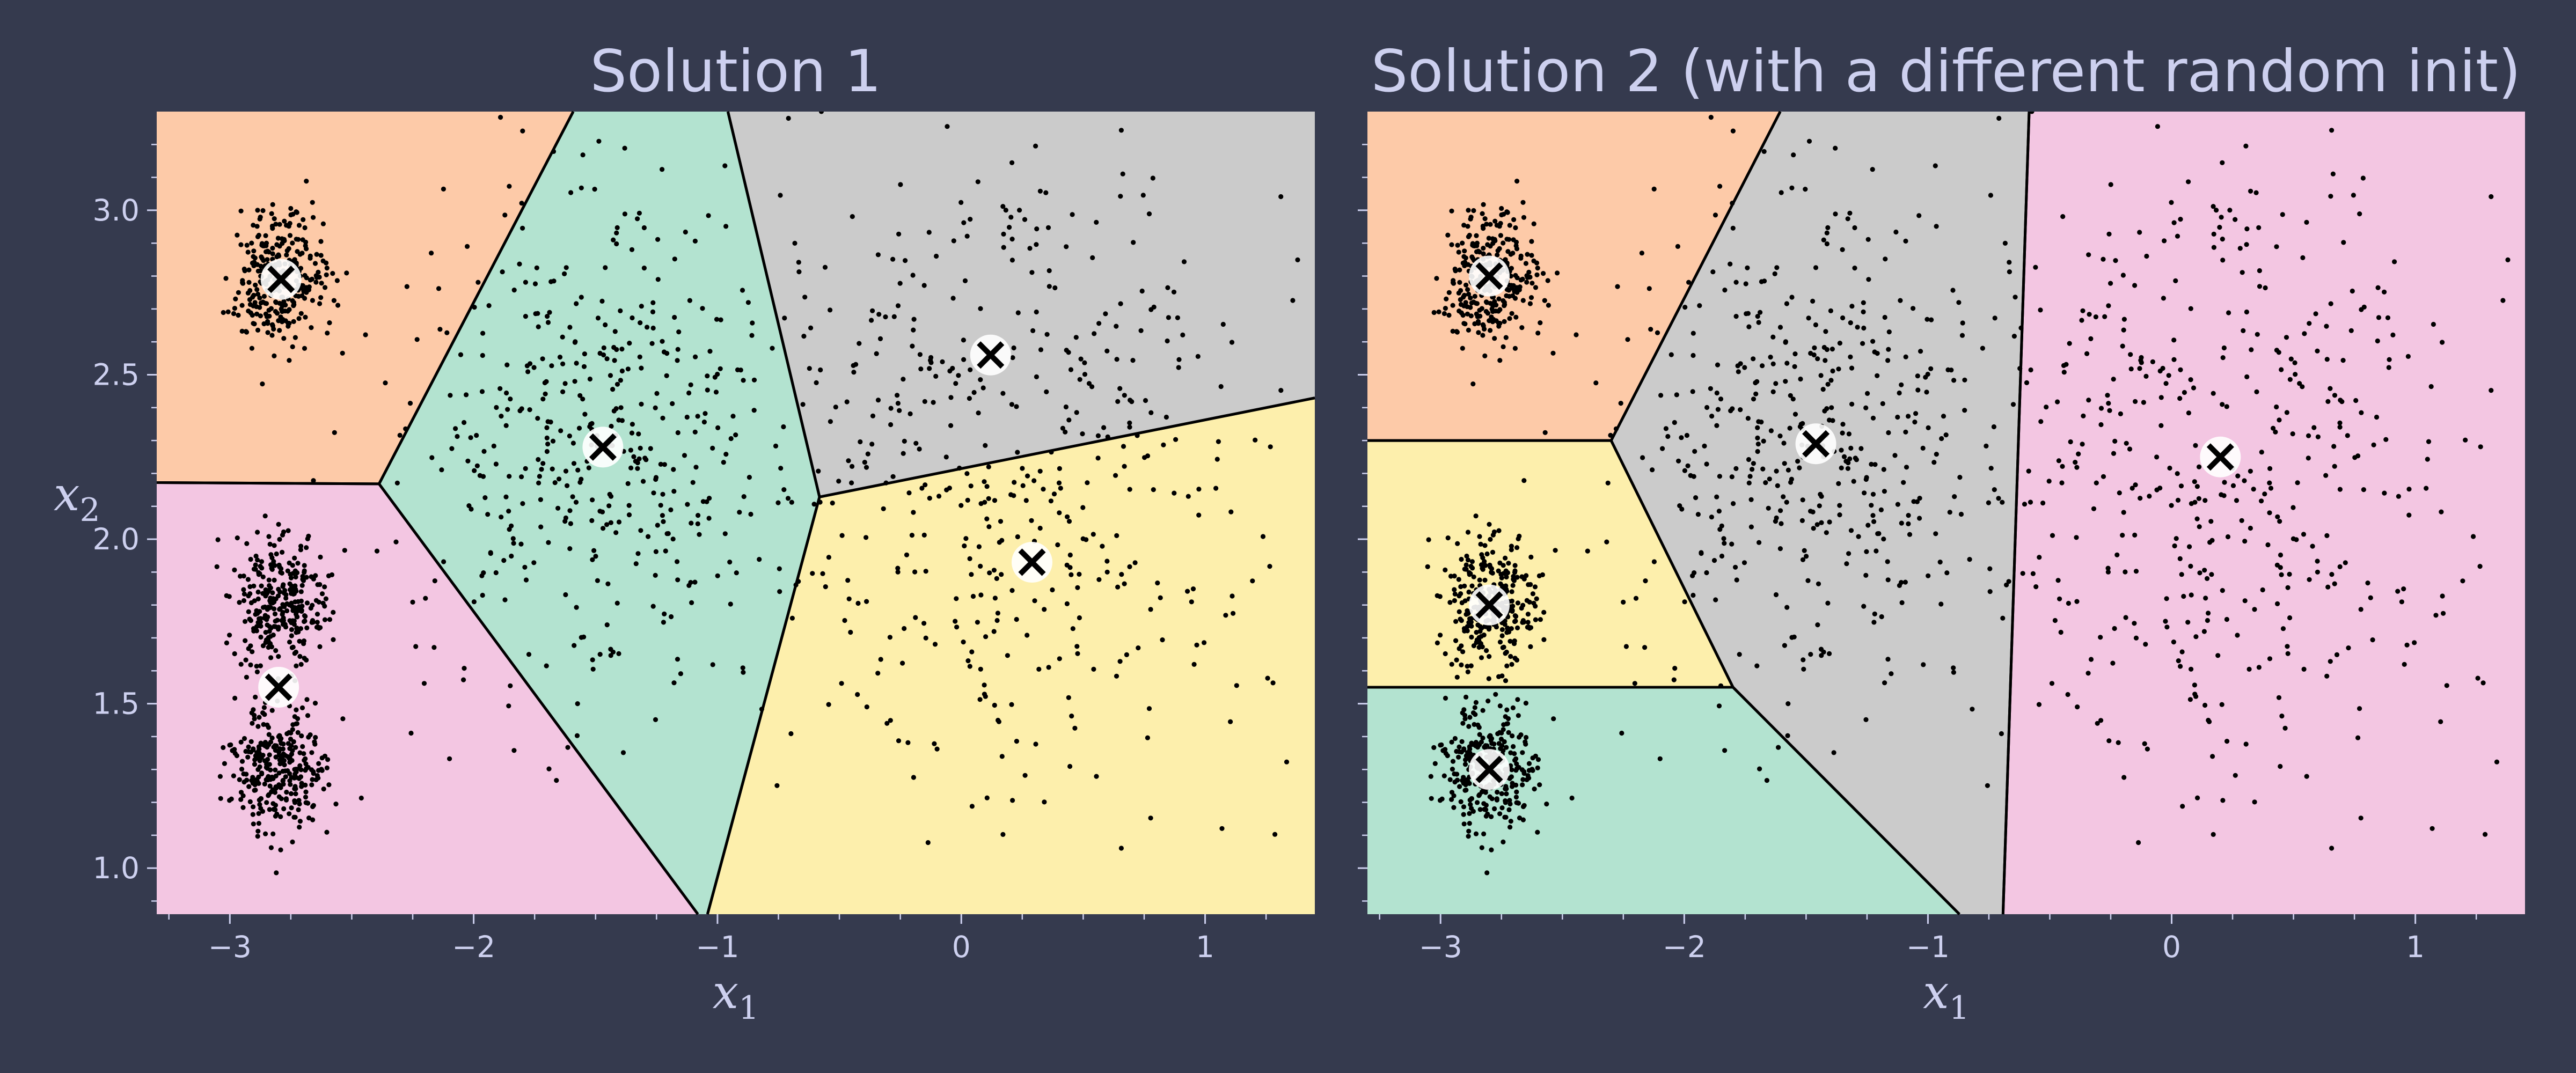 This screenshot has width=2576, height=1073. Describe the element at coordinates (473, 947) in the screenshot. I see `x-tick-label: −2` at that location.